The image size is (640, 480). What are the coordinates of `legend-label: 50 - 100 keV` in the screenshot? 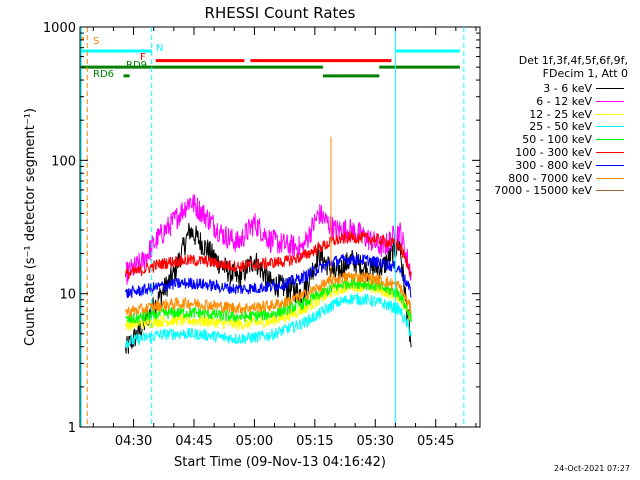 It's located at (557, 140).